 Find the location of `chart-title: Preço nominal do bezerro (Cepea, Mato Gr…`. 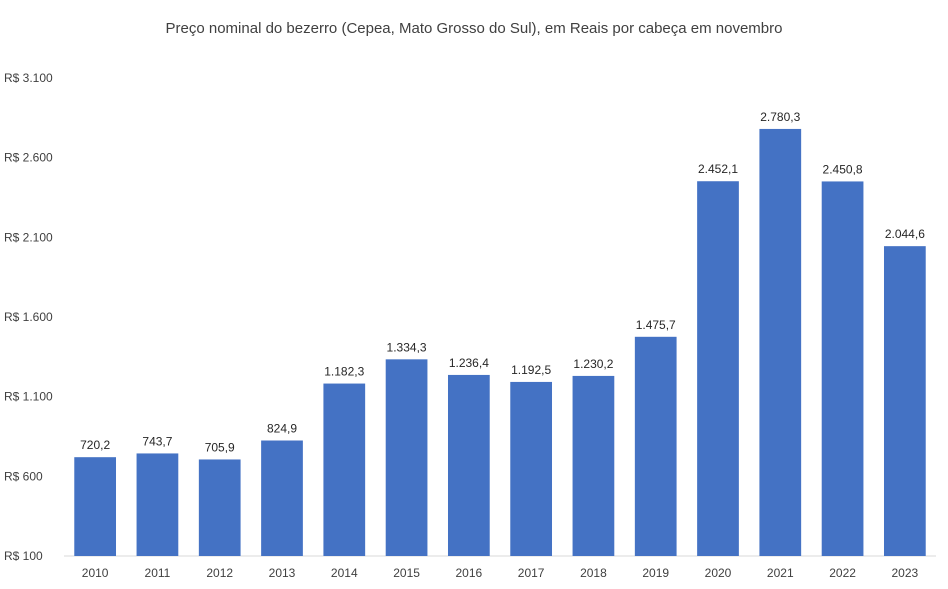

chart-title: Preço nominal do bezerro (Cepea, Mato Gr… is located at coordinates (474, 28).